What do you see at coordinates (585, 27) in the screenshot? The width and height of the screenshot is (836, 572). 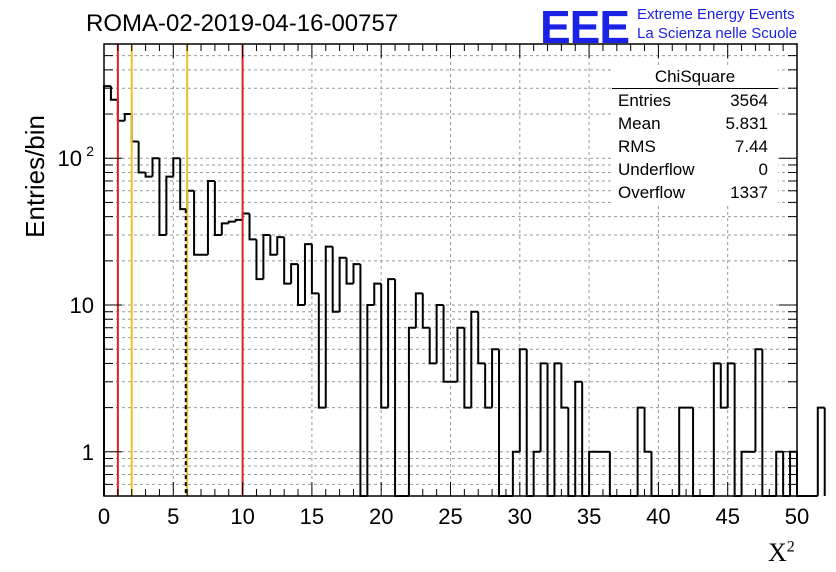 I see `eee-logo-mark: EEE` at bounding box center [585, 27].